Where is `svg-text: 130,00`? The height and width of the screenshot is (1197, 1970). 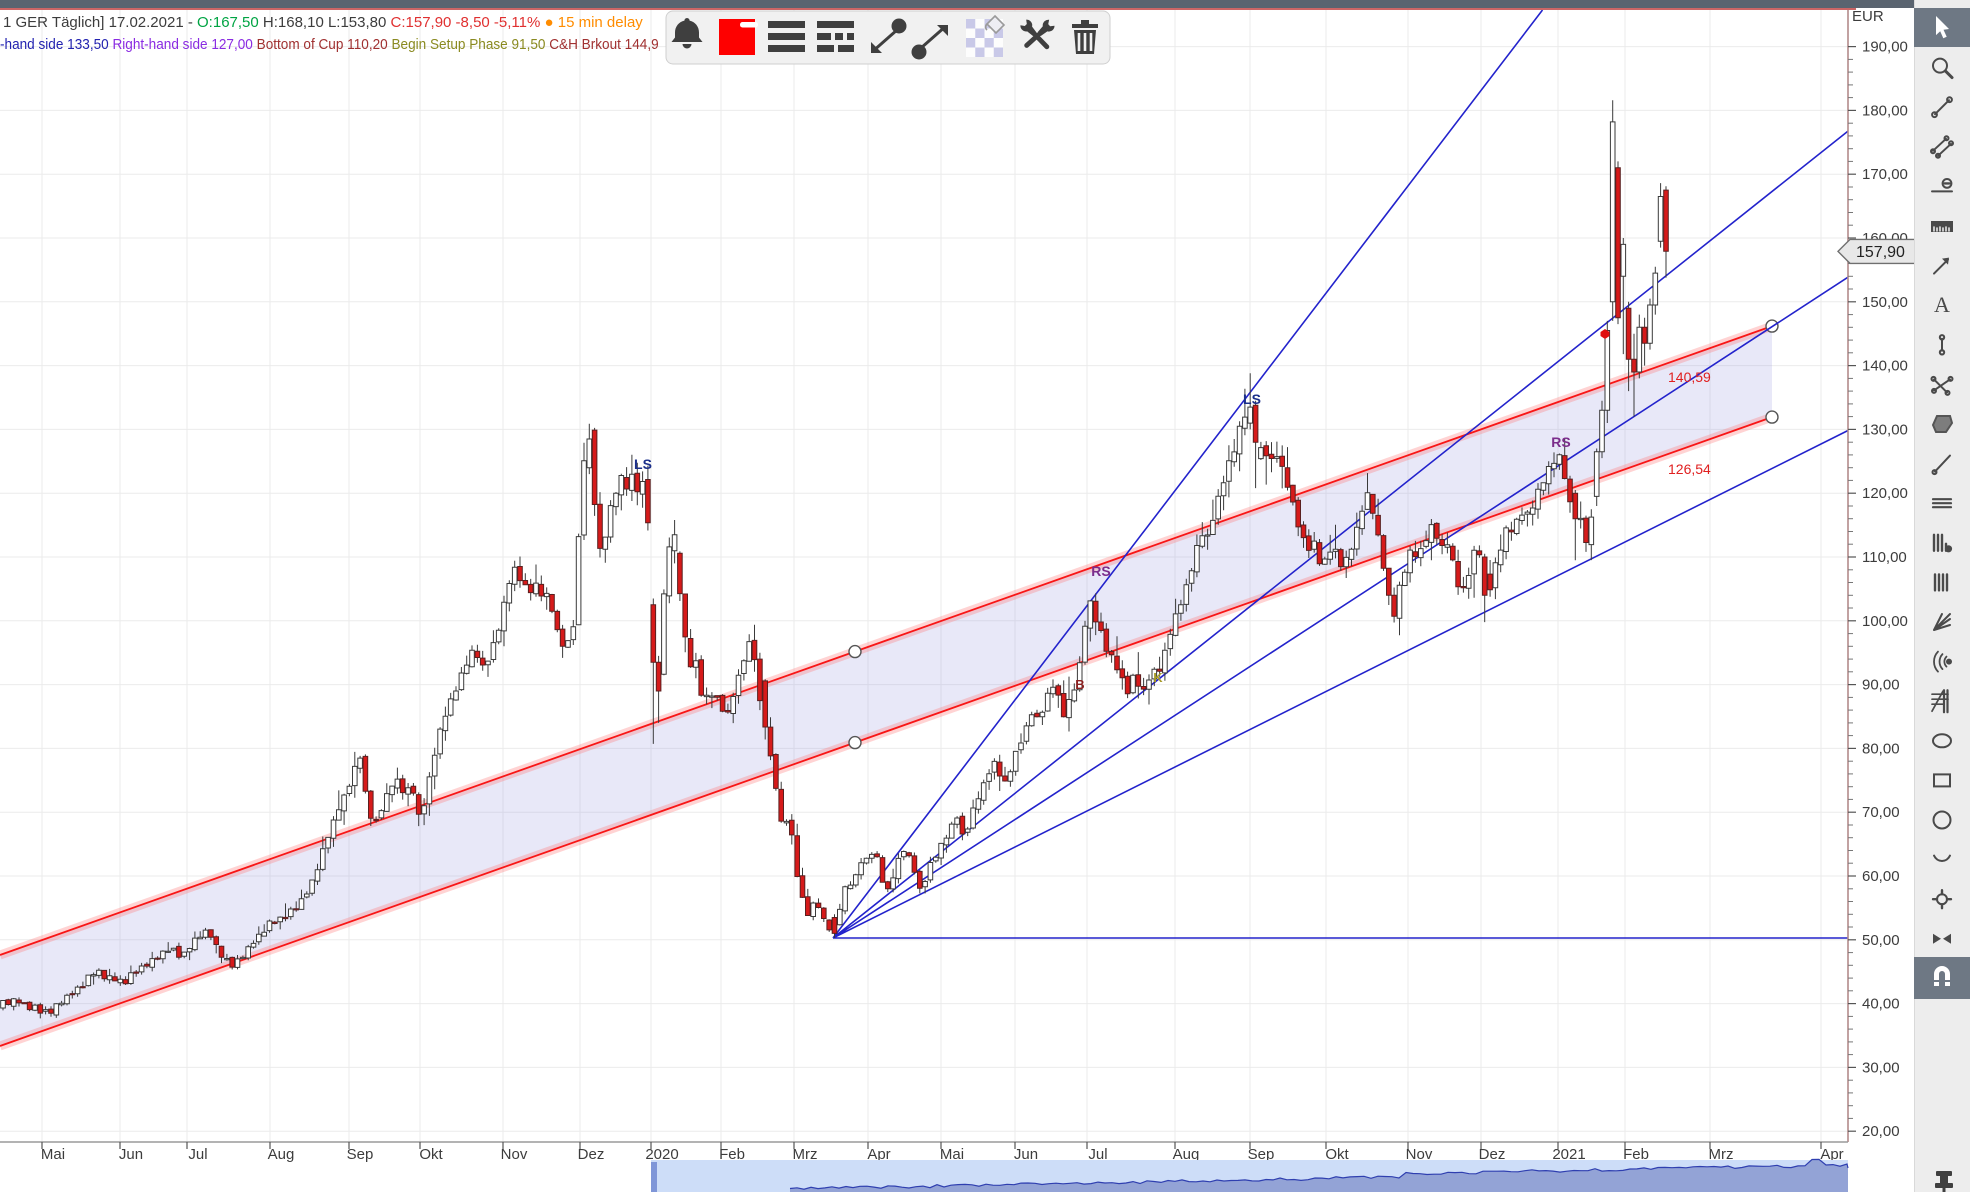
svg-text: 130,00 is located at coordinates (1885, 429).